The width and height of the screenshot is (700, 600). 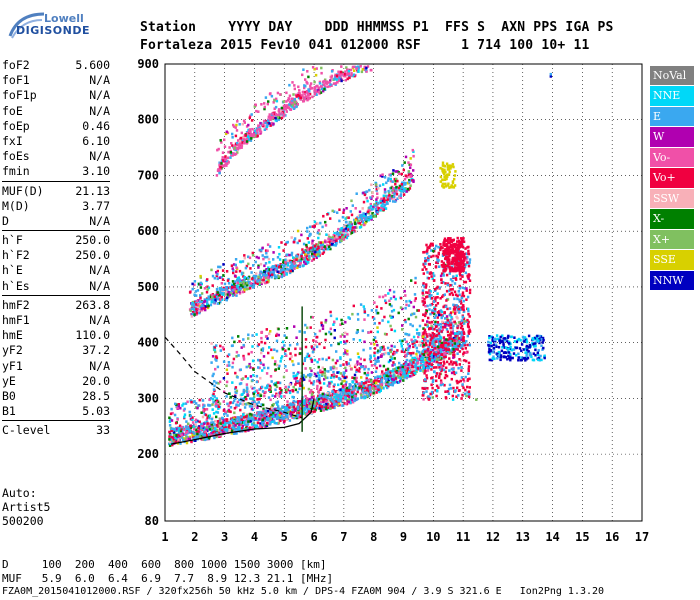 What do you see at coordinates (9, 380) in the screenshot?
I see `param-key: yE` at bounding box center [9, 380].